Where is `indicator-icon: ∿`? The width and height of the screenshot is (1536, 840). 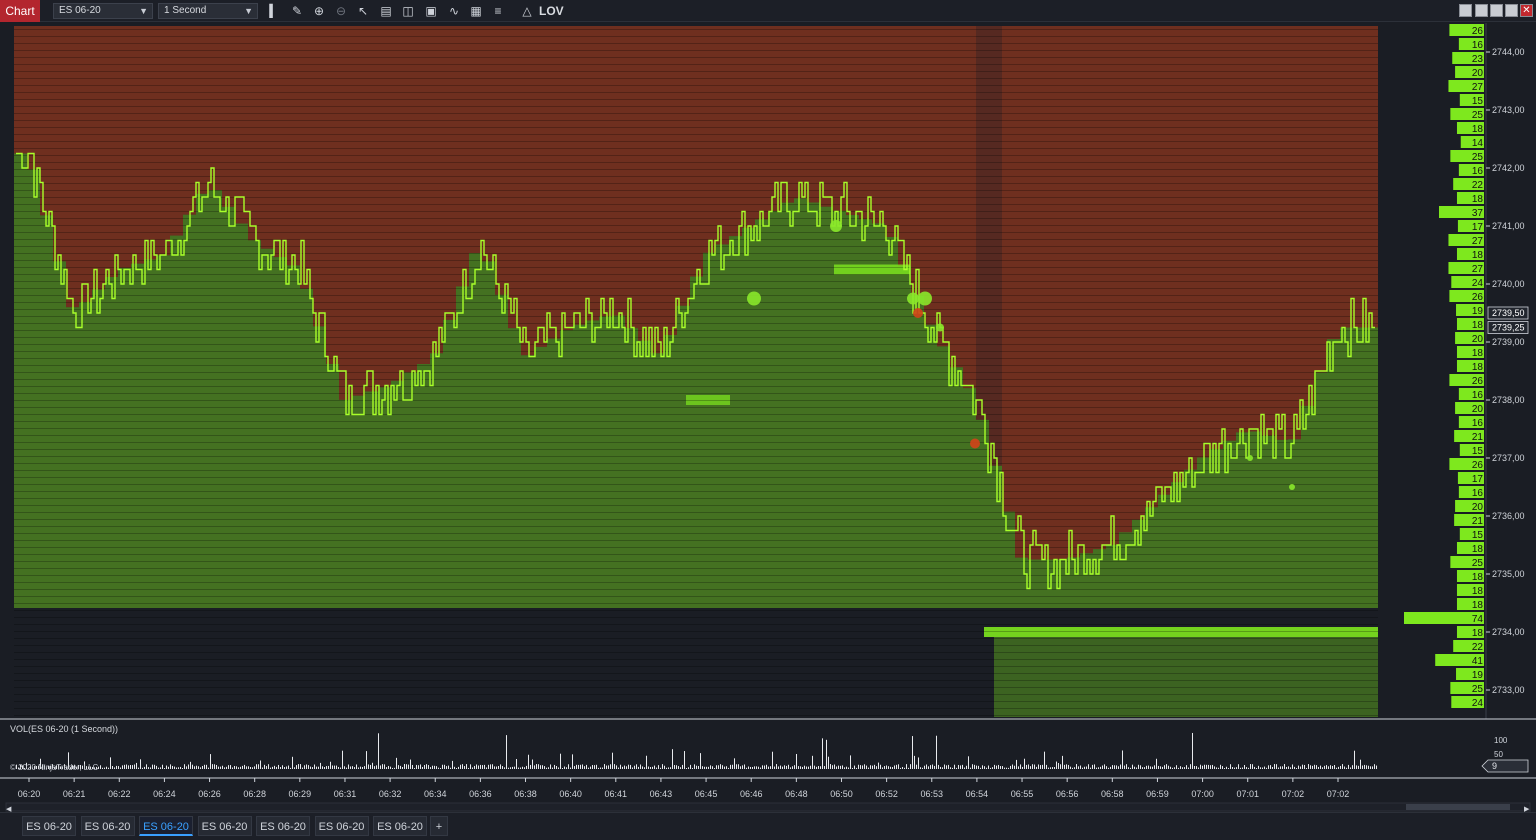
indicator-icon: ∿ is located at coordinates (454, 11).